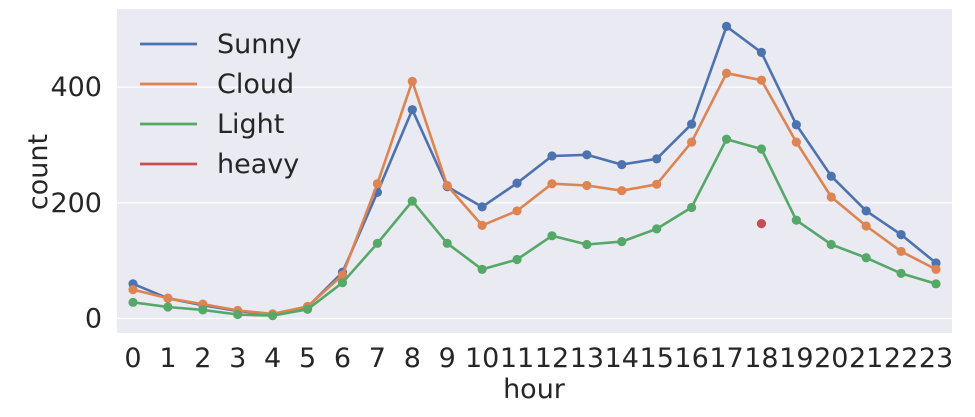  Describe the element at coordinates (761, 358) in the screenshot. I see `x-tick-label: 18` at that location.